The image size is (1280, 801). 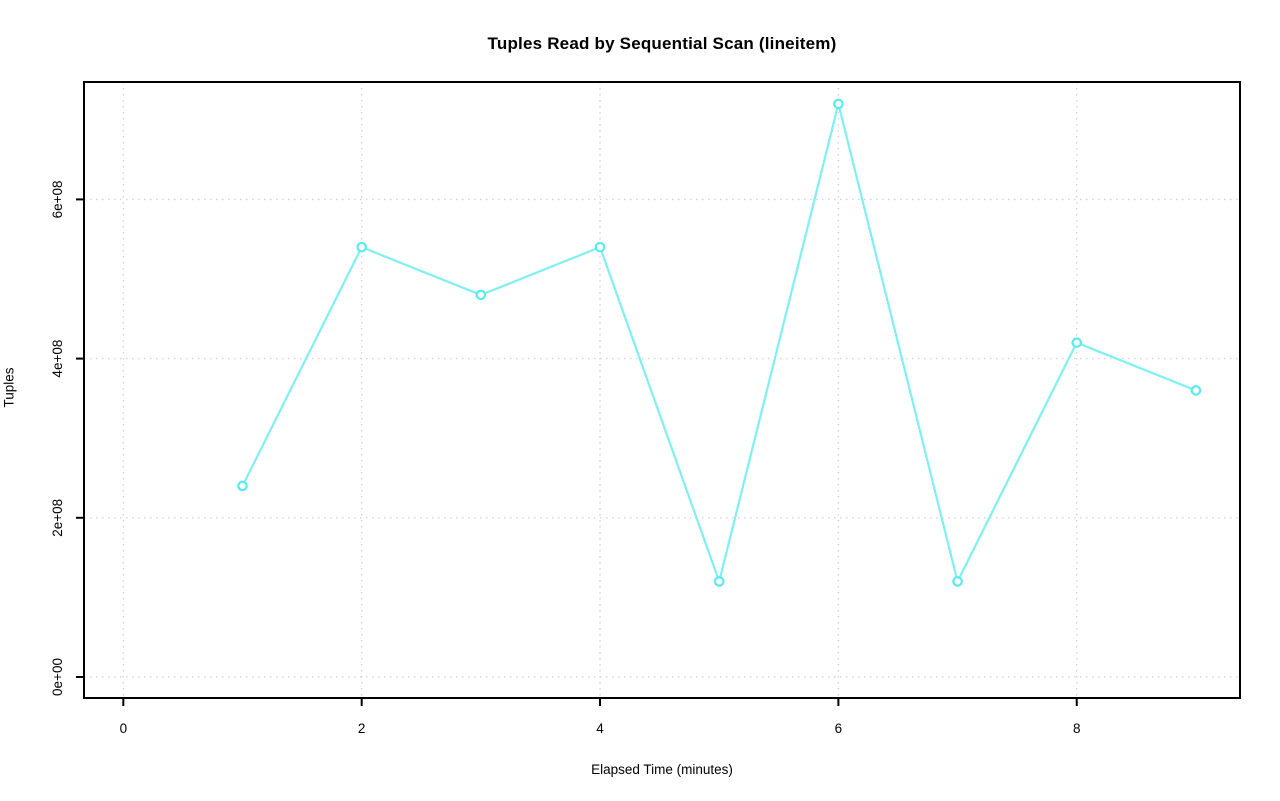 I want to click on x-tick-label: 6, so click(x=839, y=728).